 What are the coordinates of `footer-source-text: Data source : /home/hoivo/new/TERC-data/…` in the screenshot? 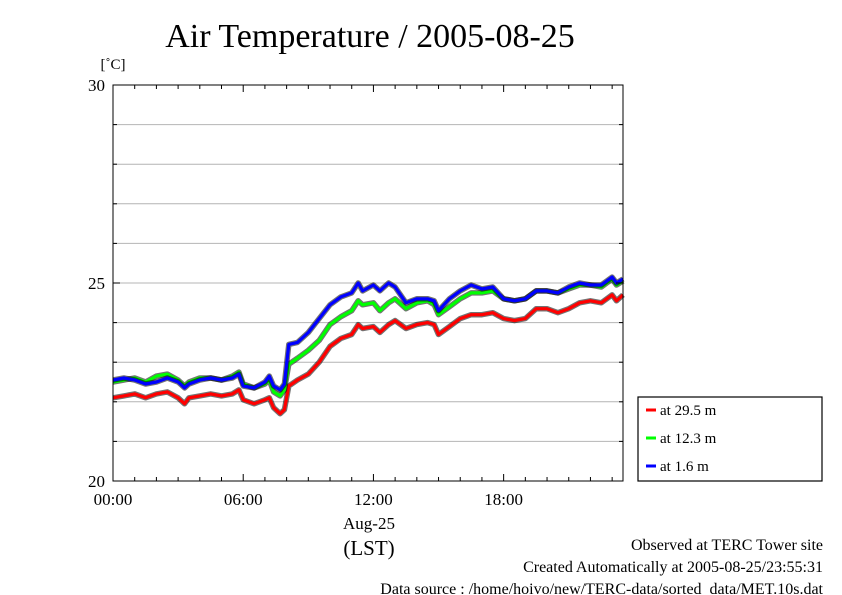 It's located at (601, 588).